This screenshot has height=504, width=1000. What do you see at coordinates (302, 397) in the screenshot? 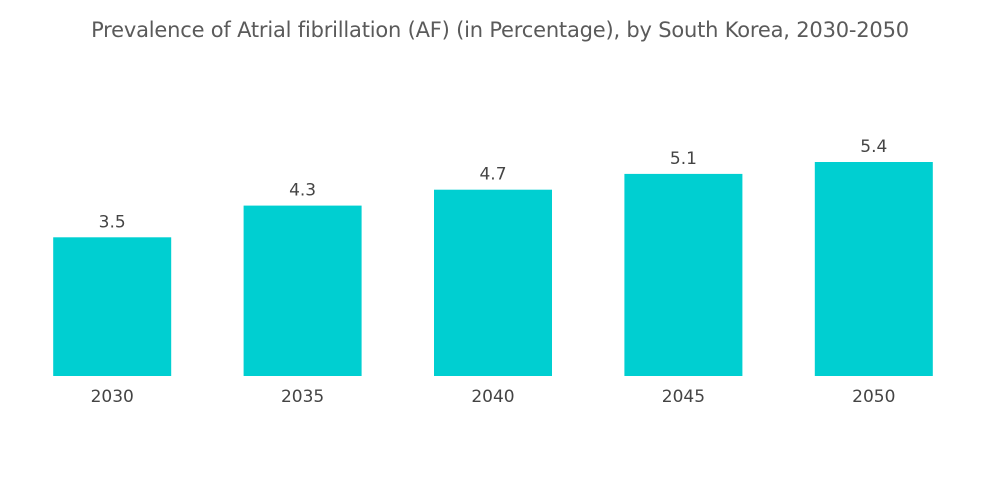
I see `x-tick-label-2035: 2035` at bounding box center [302, 397].